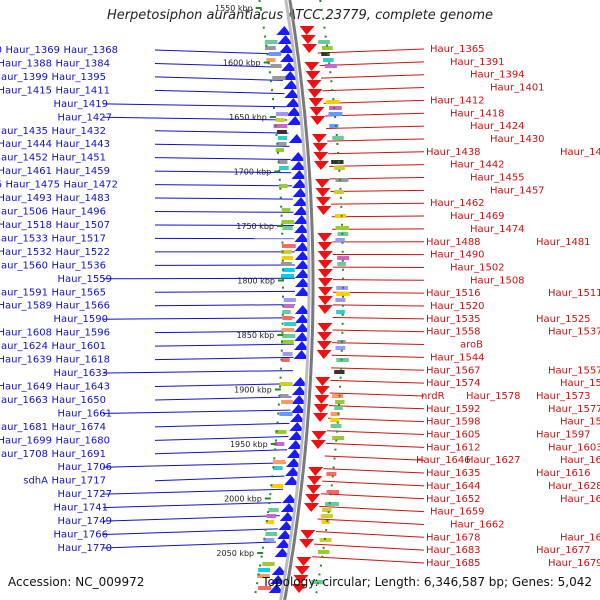 The width and height of the screenshot is (600, 600). What do you see at coordinates (26, 386) in the screenshot?
I see `gene-label: Haur_1649` at bounding box center [26, 386].